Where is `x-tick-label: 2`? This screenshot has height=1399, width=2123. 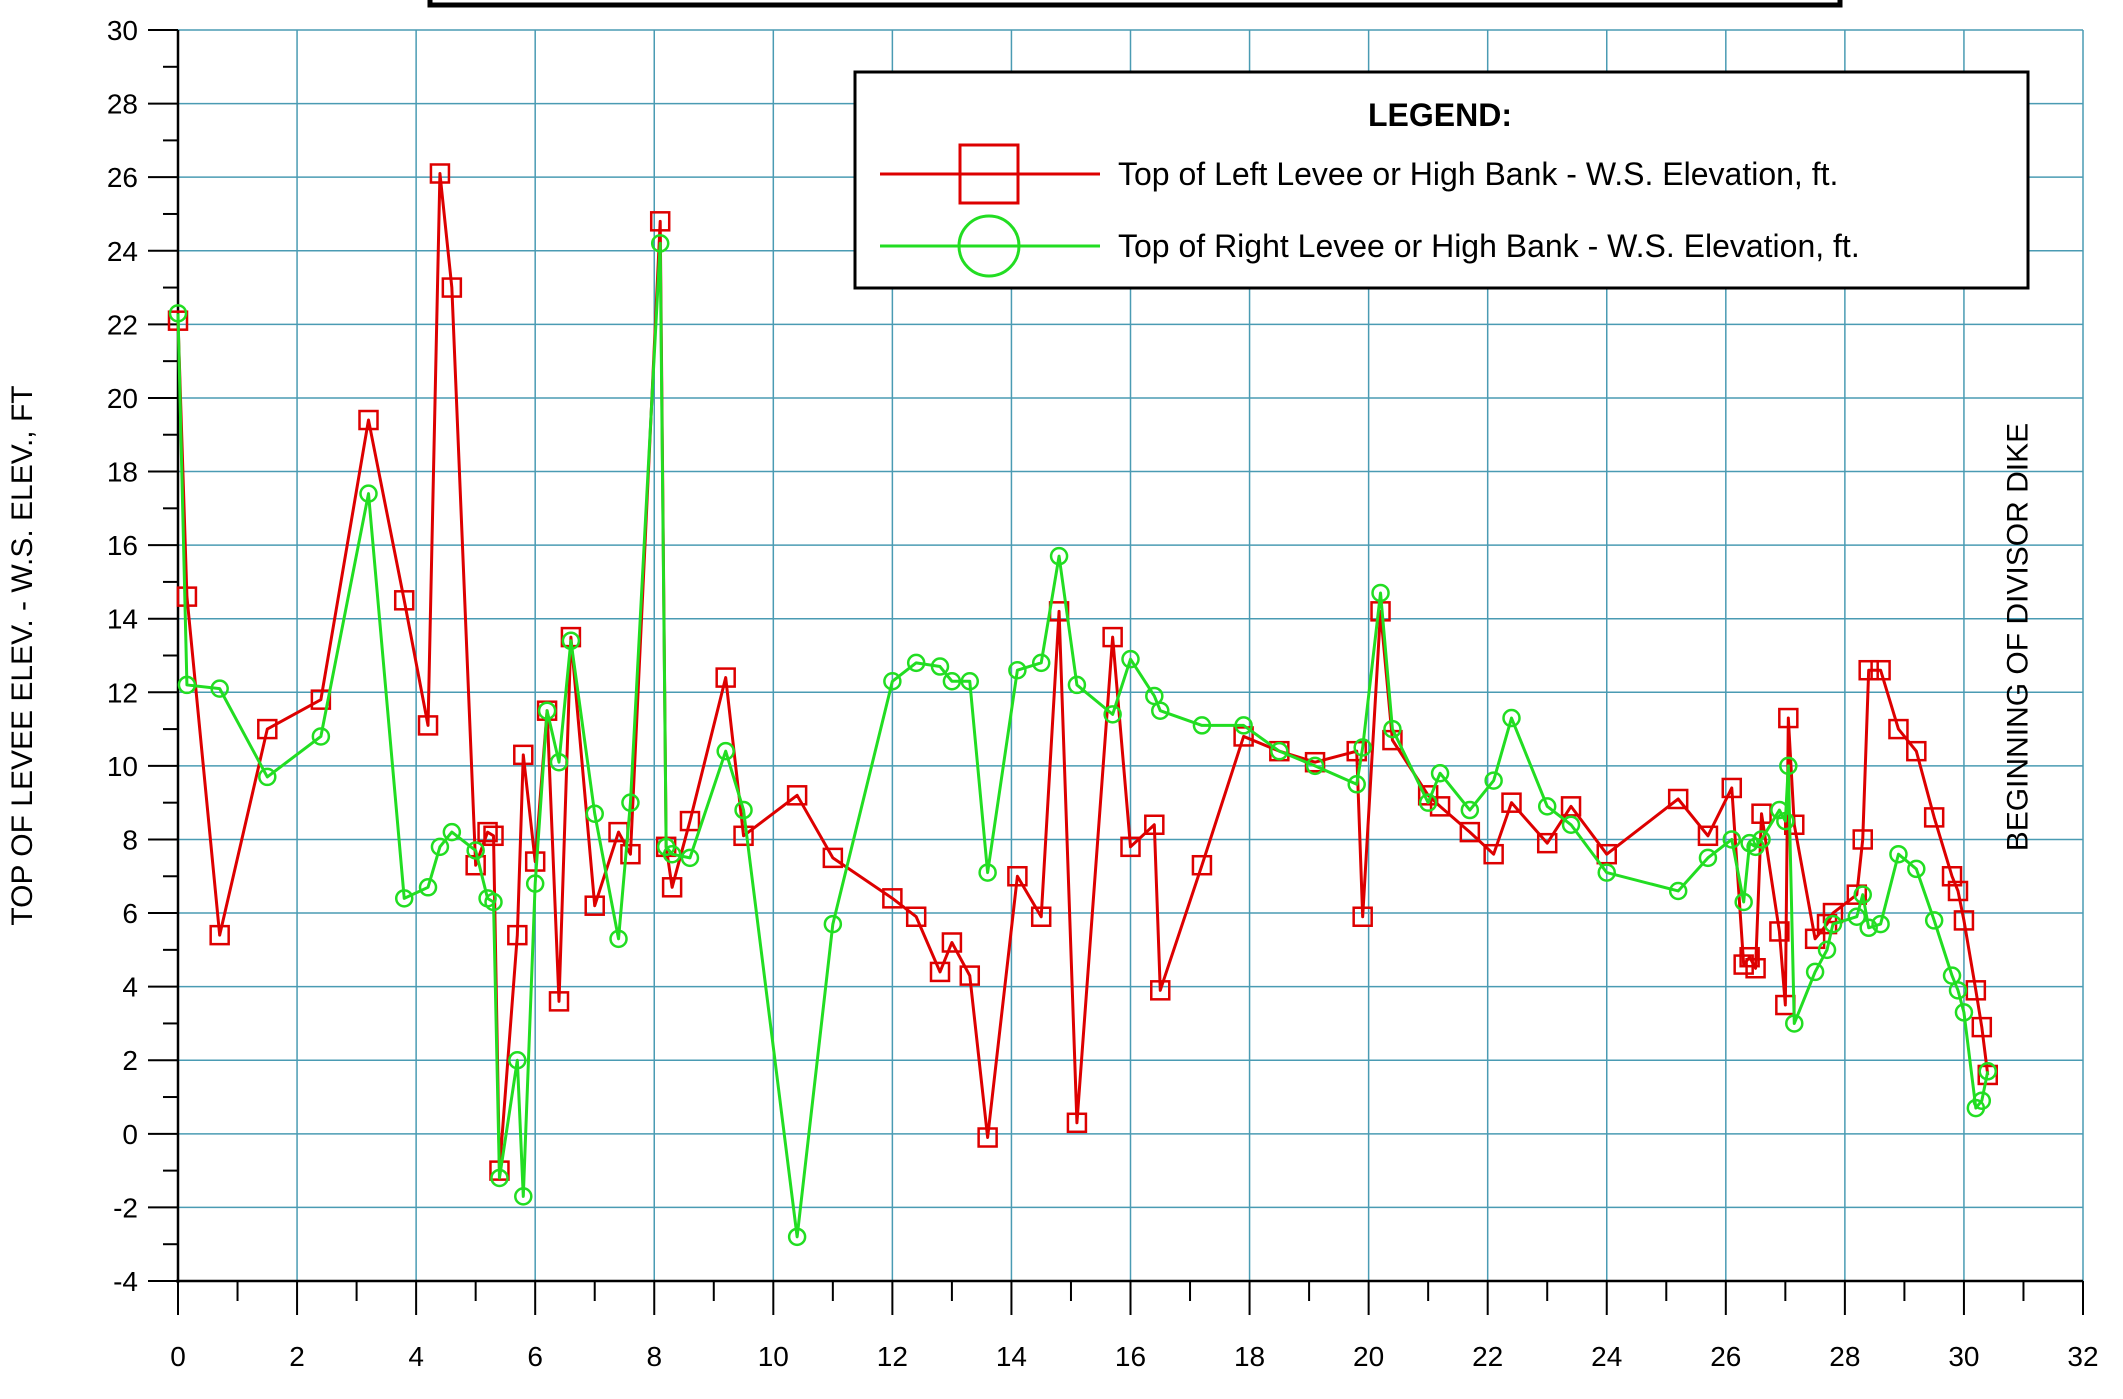
x-tick-label: 2 is located at coordinates (297, 1356).